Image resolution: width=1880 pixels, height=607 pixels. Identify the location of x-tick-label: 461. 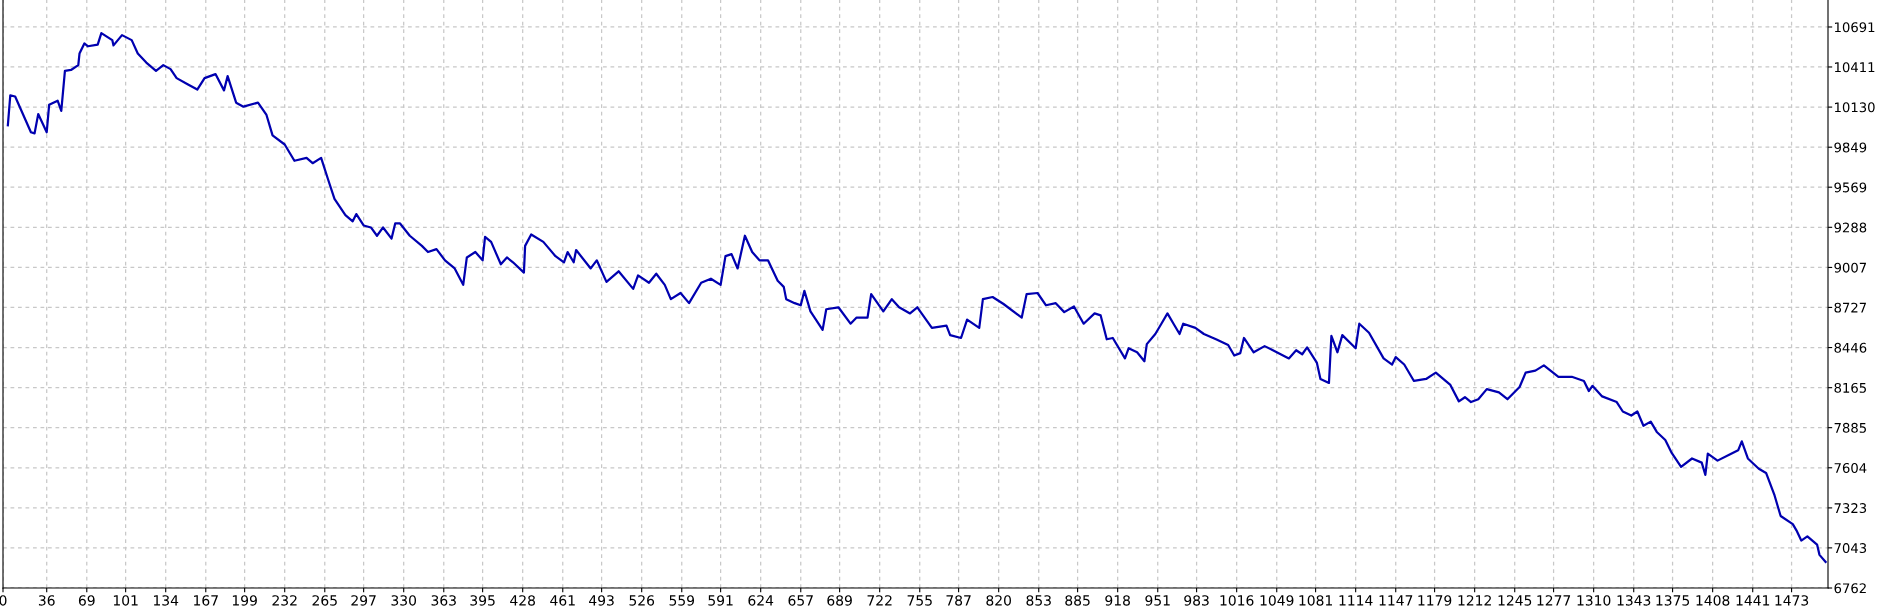
(562, 600).